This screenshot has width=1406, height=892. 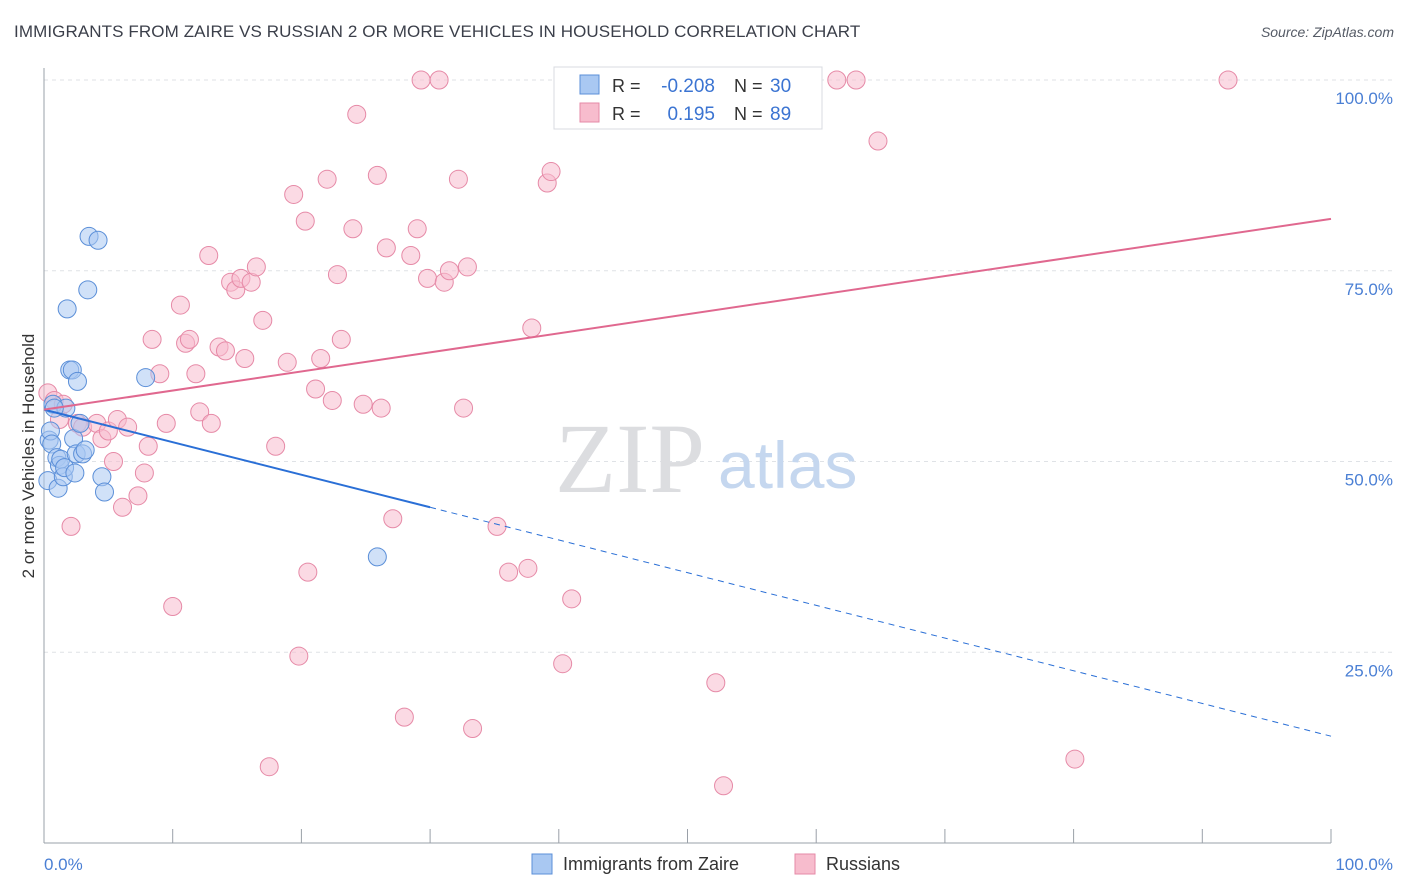 What do you see at coordinates (1369, 480) in the screenshot?
I see `y-tick-label: 50.0%` at bounding box center [1369, 480].